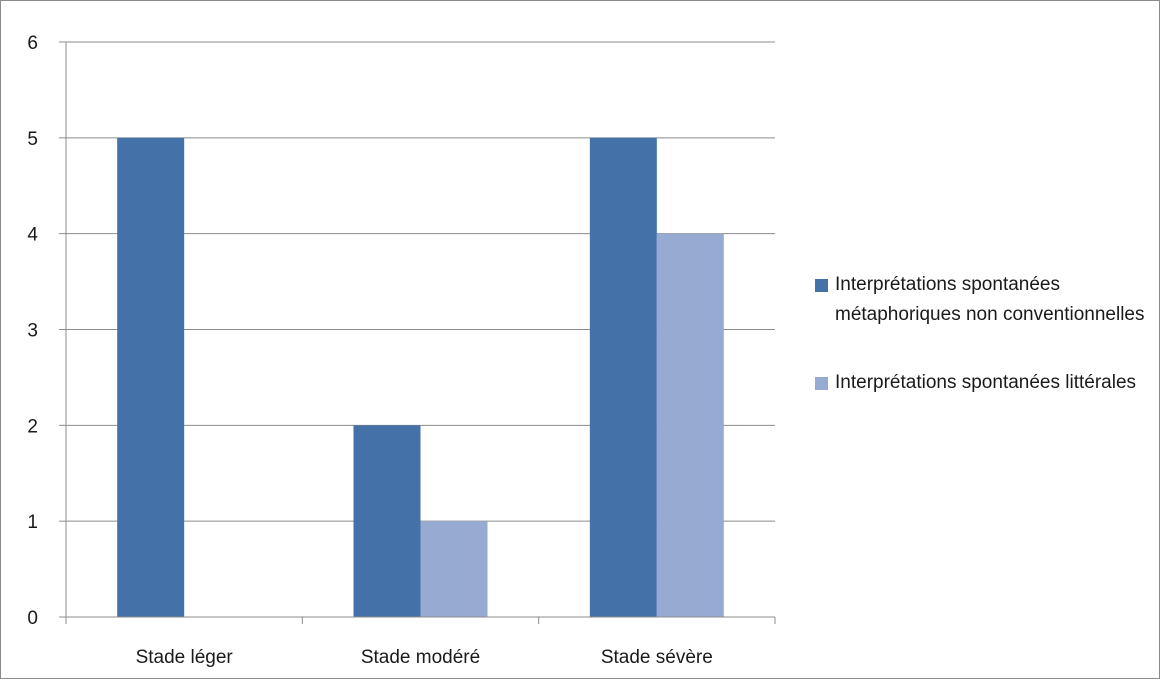 The height and width of the screenshot is (679, 1160). I want to click on legend-item-series-2: Interprétations spontanées littérales, so click(980, 383).